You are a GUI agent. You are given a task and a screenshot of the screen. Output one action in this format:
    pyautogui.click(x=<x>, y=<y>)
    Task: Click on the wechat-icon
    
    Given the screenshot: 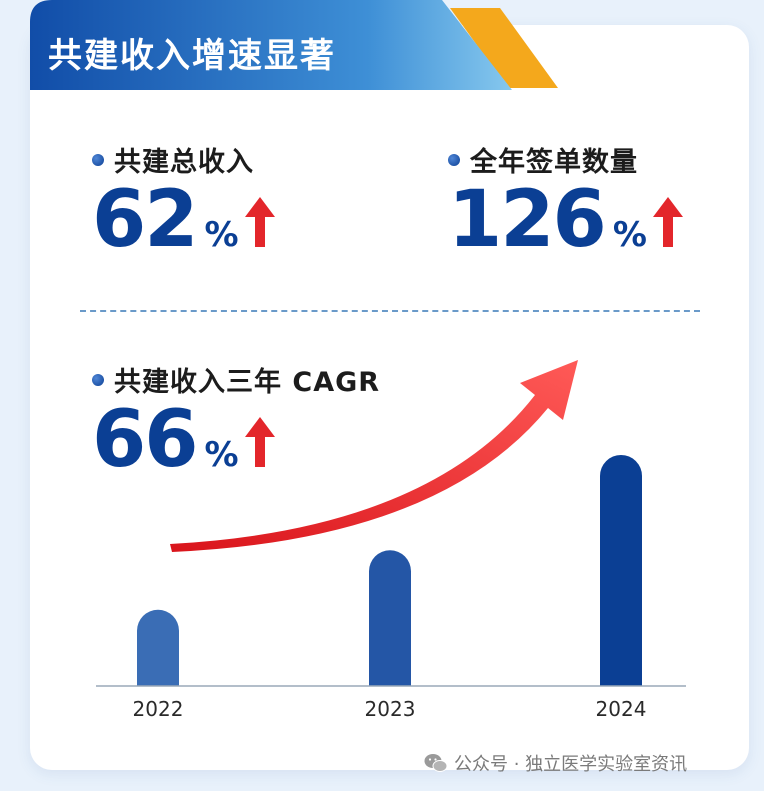 What is the action you would take?
    pyautogui.click(x=436, y=763)
    